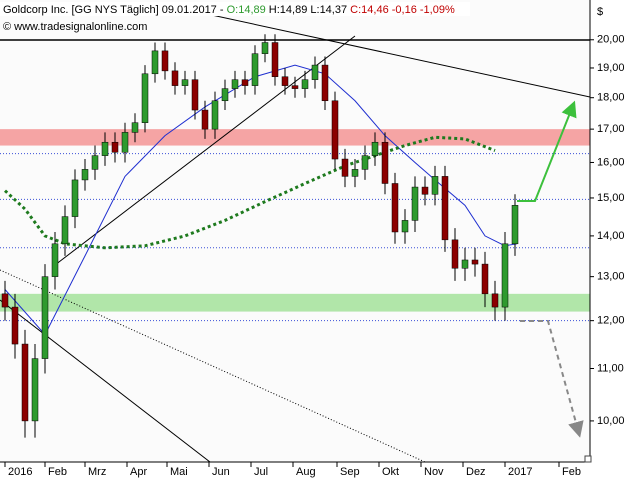 This screenshot has width=632, height=480. Describe the element at coordinates (611, 277) in the screenshot. I see `y-tick-label: 13,00` at that location.